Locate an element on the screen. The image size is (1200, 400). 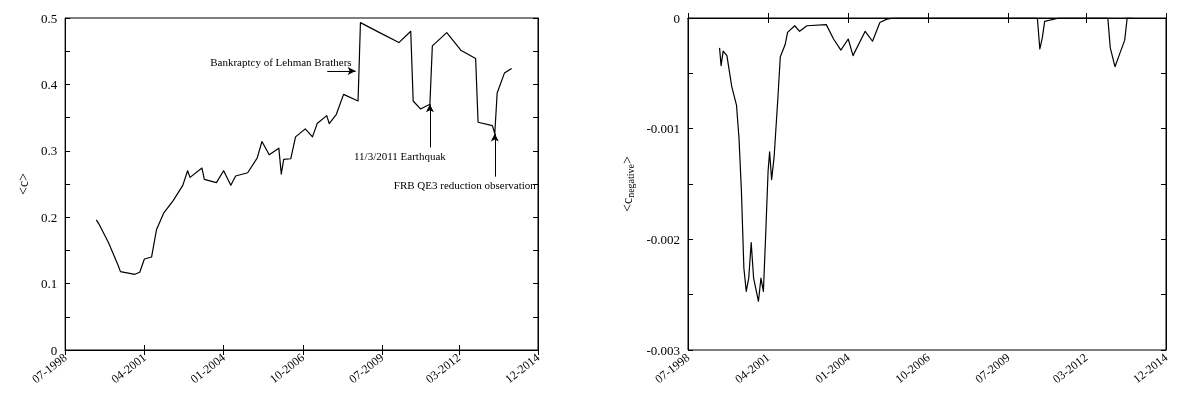
y-tick-label: -0.002 is located at coordinates (663, 239).